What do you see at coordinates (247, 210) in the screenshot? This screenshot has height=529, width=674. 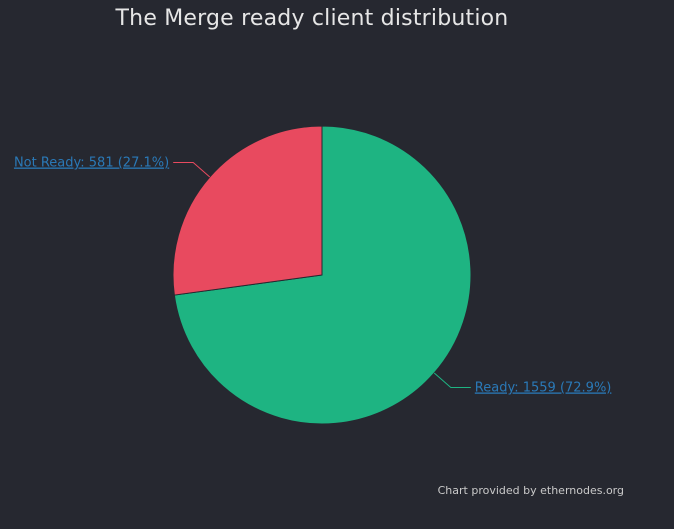 I see `pie-slice-not-ready` at bounding box center [247, 210].